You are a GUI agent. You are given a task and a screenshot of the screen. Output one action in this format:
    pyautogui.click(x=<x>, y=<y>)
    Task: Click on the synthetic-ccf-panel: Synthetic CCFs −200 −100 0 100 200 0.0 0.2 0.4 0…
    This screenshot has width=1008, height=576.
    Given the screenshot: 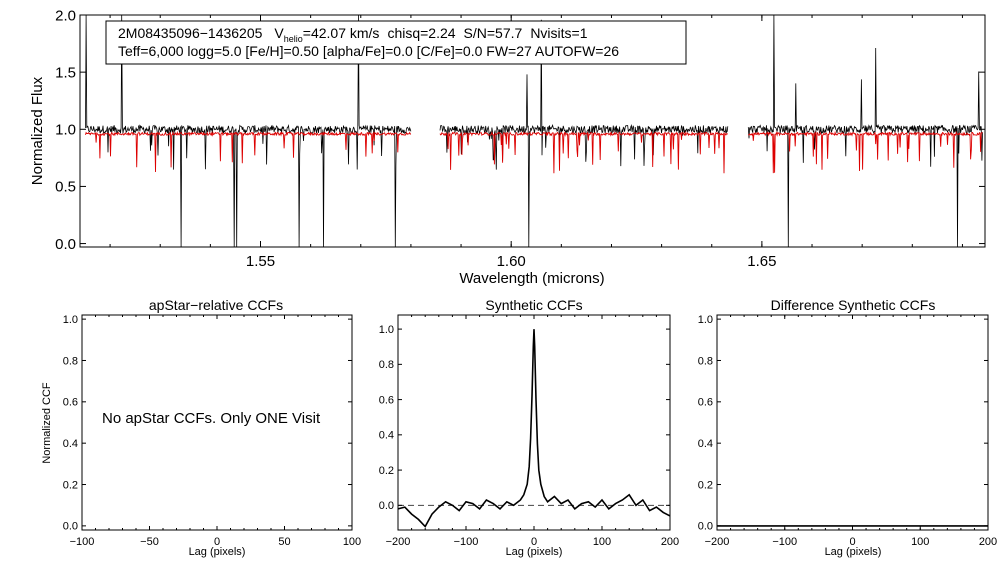 What is the action you would take?
    pyautogui.click(x=529, y=427)
    